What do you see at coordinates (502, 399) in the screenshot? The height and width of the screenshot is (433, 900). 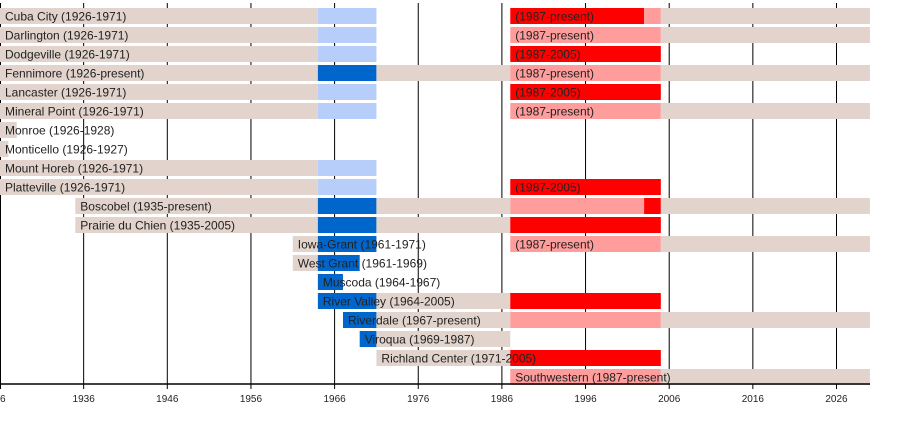 I see `tick-label: 1986` at bounding box center [502, 399].